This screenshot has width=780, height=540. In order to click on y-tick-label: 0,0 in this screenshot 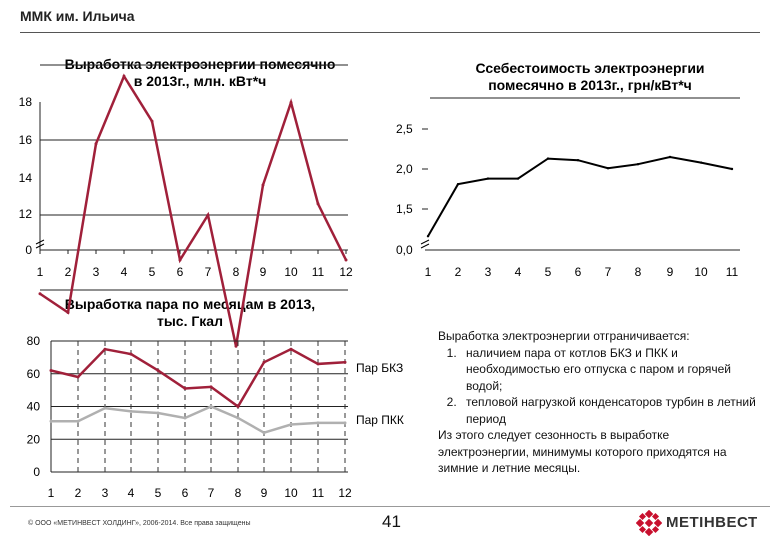, I will do `click(404, 250)`.